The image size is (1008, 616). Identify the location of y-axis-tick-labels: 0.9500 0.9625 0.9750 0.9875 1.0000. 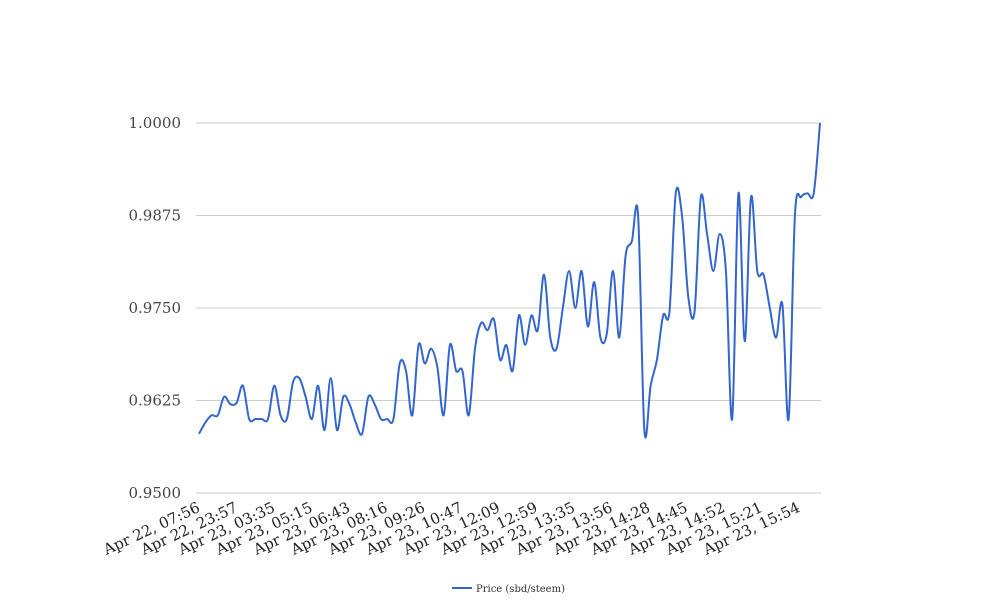
(155, 308).